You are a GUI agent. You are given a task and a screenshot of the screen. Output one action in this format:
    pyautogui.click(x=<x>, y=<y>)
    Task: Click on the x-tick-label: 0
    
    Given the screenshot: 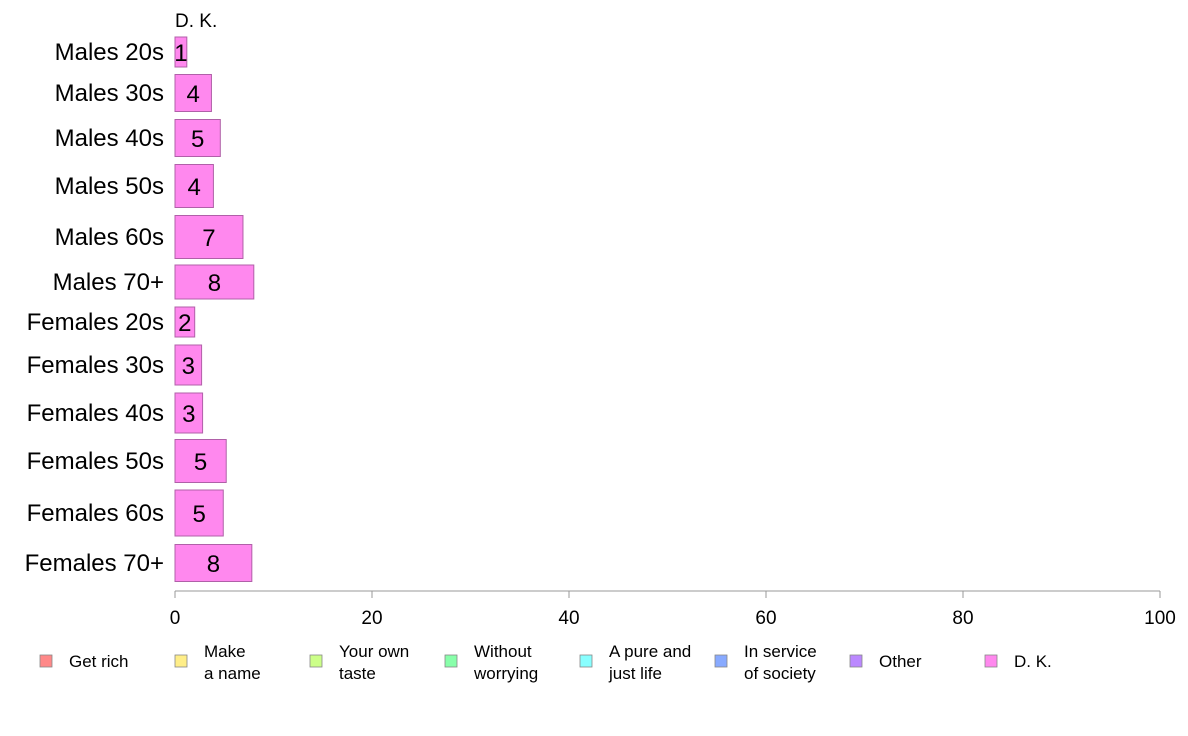 What is the action you would take?
    pyautogui.click(x=175, y=618)
    